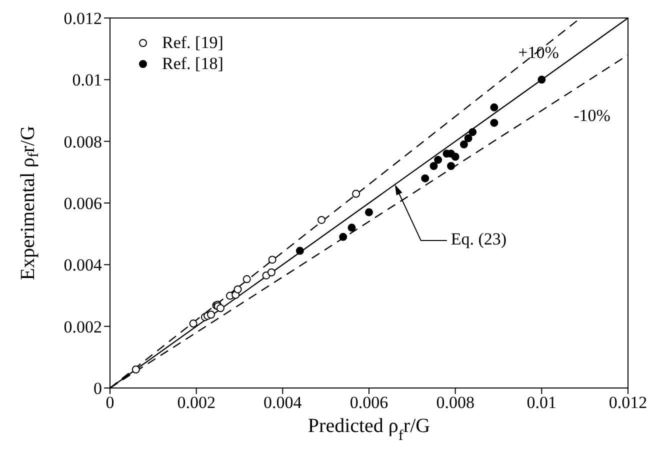 Image resolution: width=665 pixels, height=466 pixels. What do you see at coordinates (628, 402) in the screenshot?
I see `x-tick-label: 0.012` at bounding box center [628, 402].